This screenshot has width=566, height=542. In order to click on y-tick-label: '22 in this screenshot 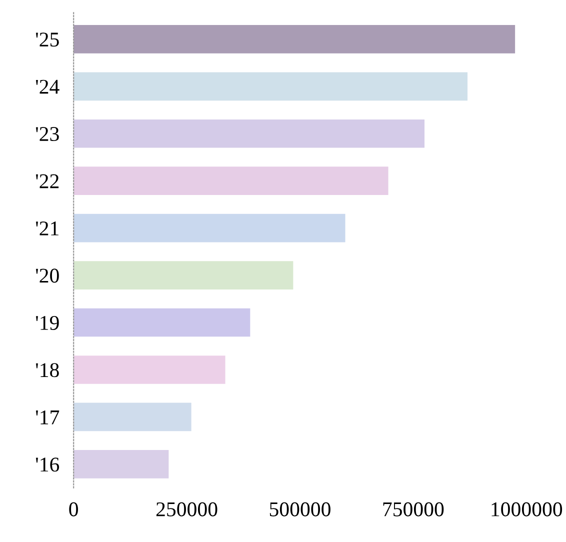, I will do `click(47, 181)`.